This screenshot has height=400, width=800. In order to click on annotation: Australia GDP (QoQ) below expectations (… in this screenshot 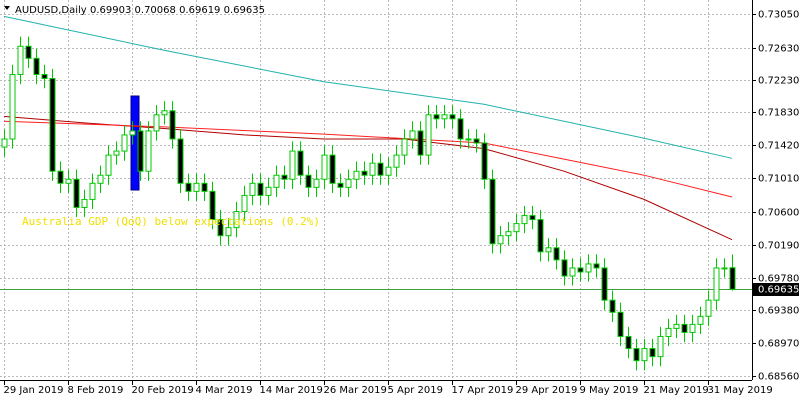, I will do `click(171, 221)`.